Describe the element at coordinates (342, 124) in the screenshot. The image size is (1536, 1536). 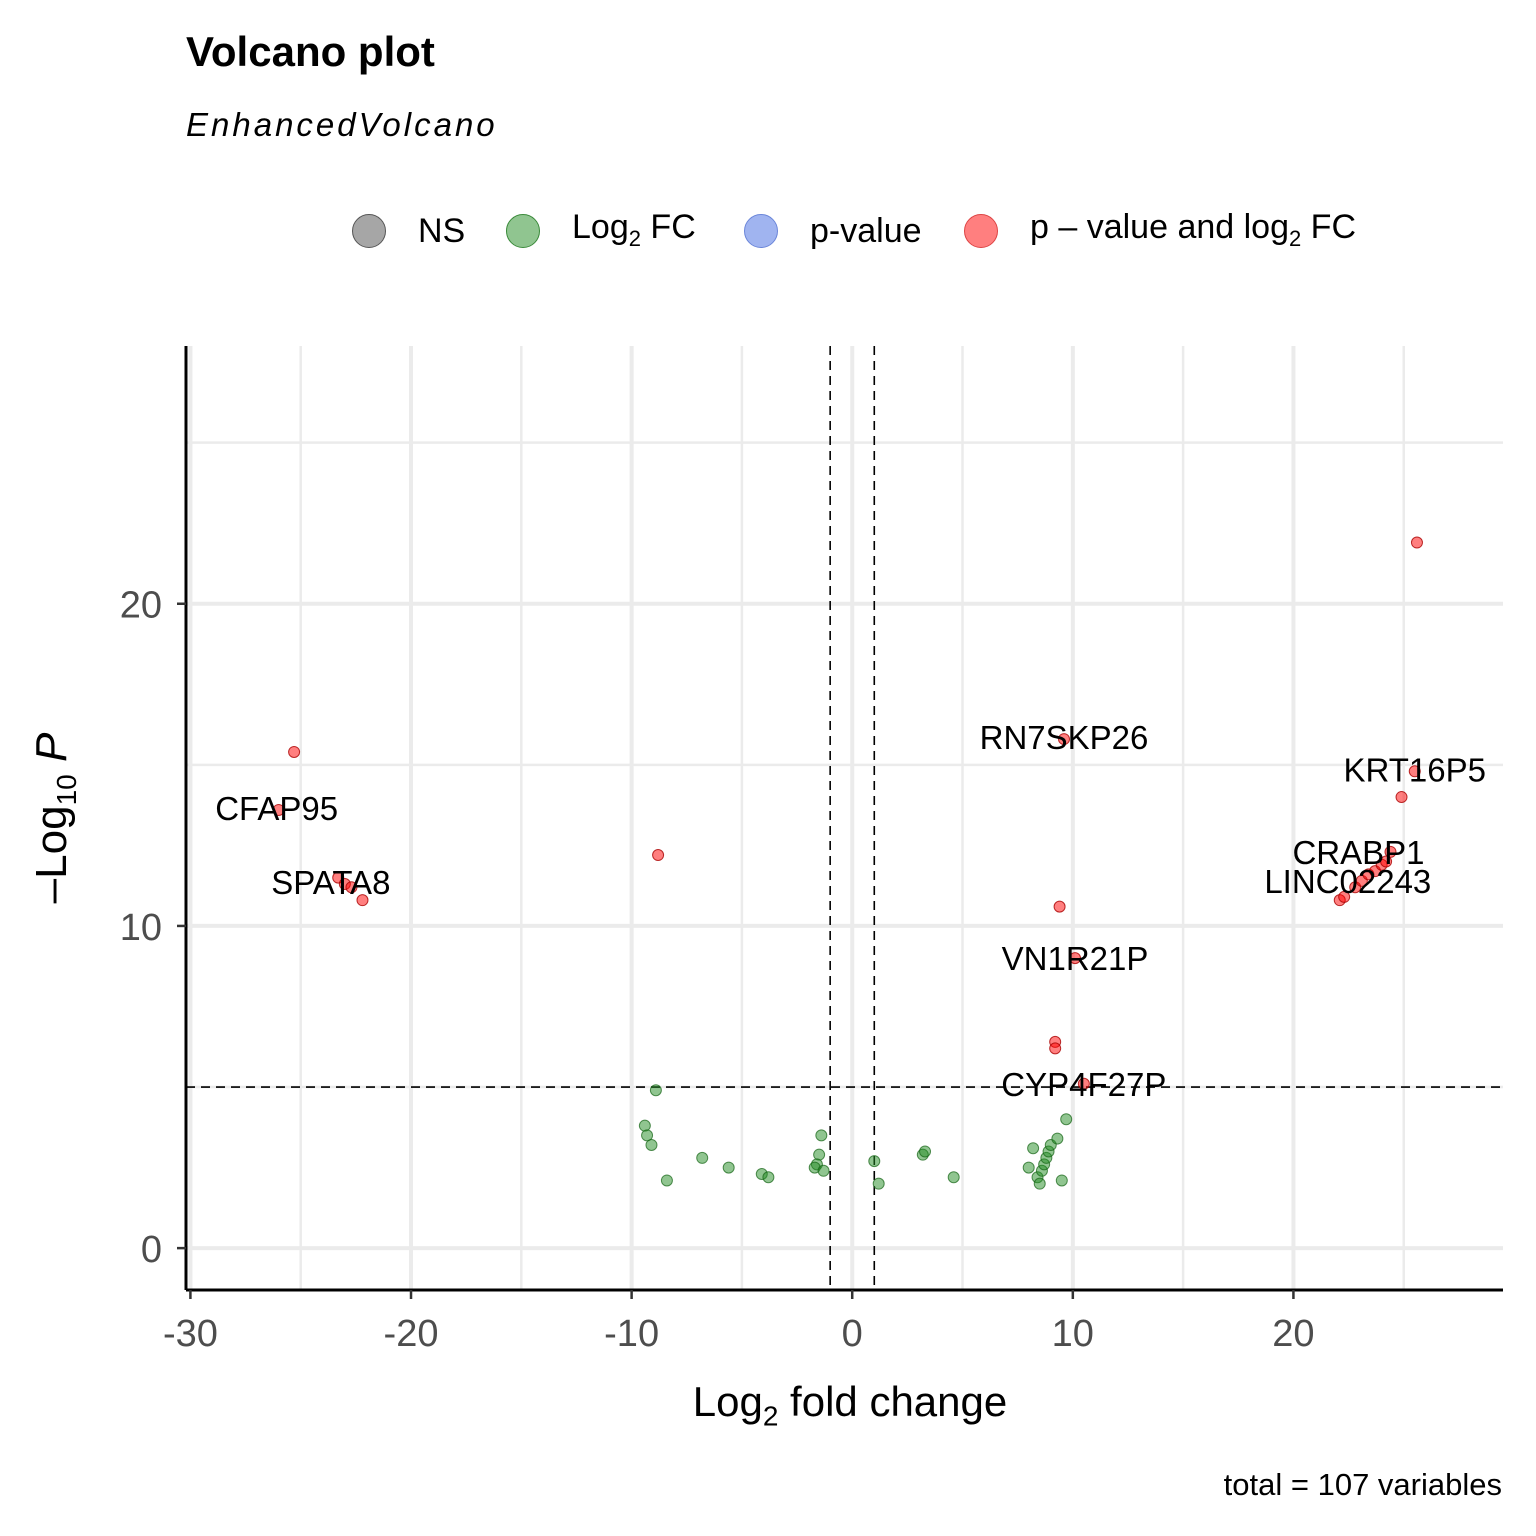
I see `chart-subtitle: EnhancedVolcano` at that location.